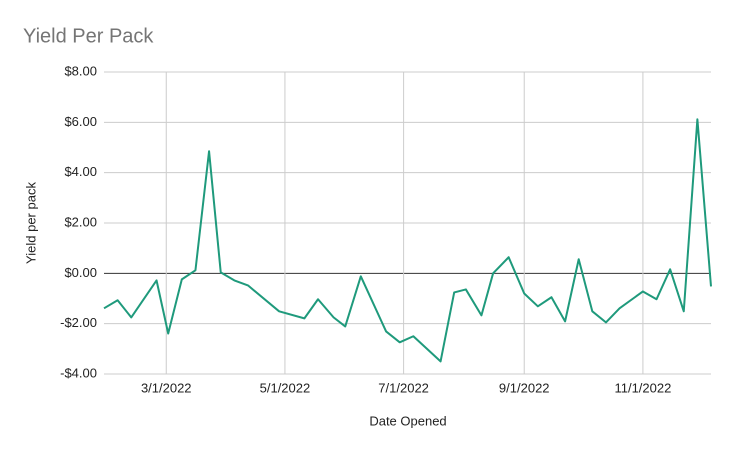 This screenshot has width=734, height=458. Describe the element at coordinates (80, 70) in the screenshot. I see `y-tick-label: $8.00` at that location.